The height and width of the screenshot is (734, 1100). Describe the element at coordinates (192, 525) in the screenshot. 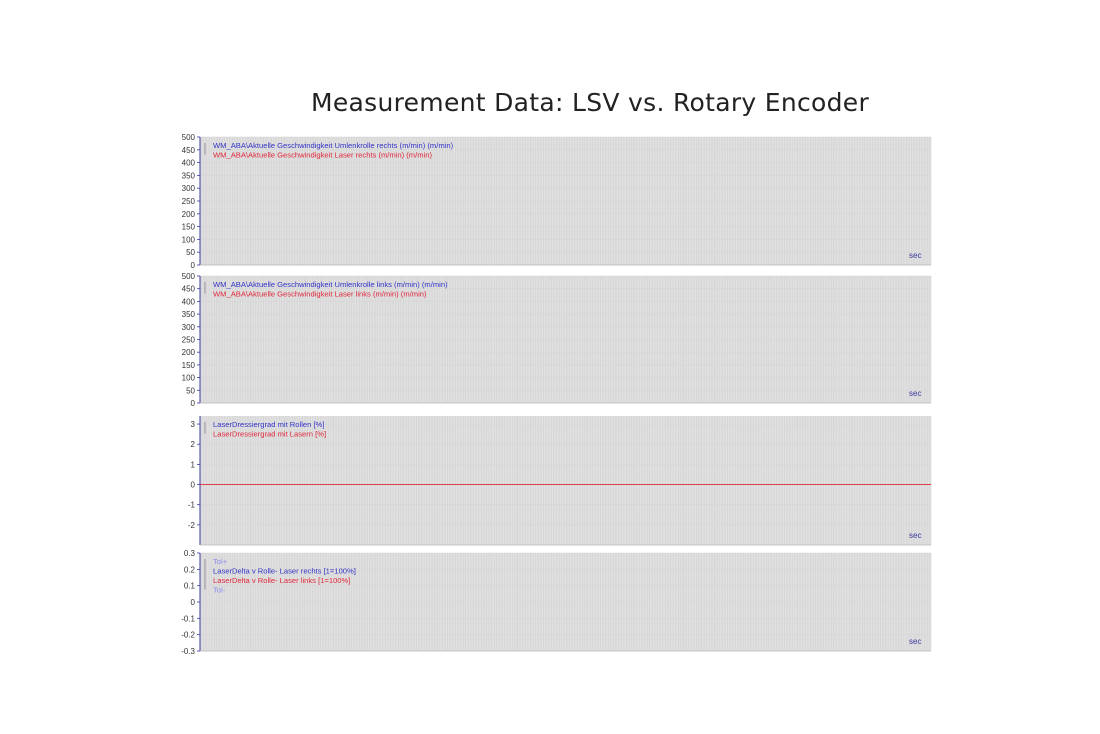

I see `y-tick-label: -2` at that location.